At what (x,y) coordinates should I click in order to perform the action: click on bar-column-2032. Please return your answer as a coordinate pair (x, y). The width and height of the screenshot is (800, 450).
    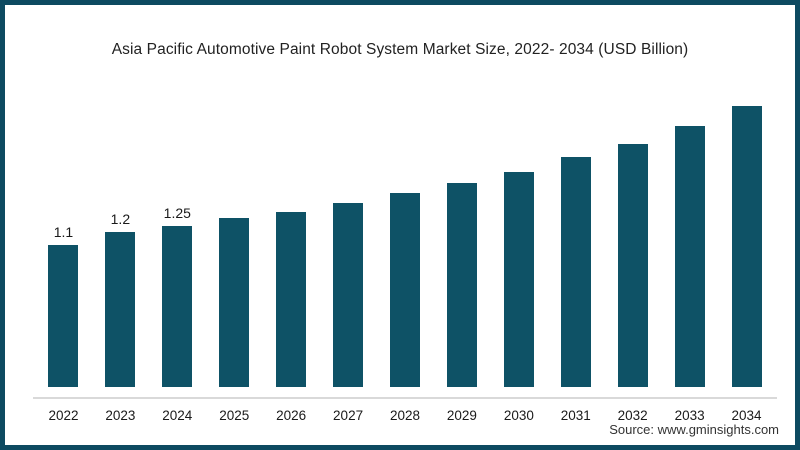
    Looking at the image, I should click on (632, 237).